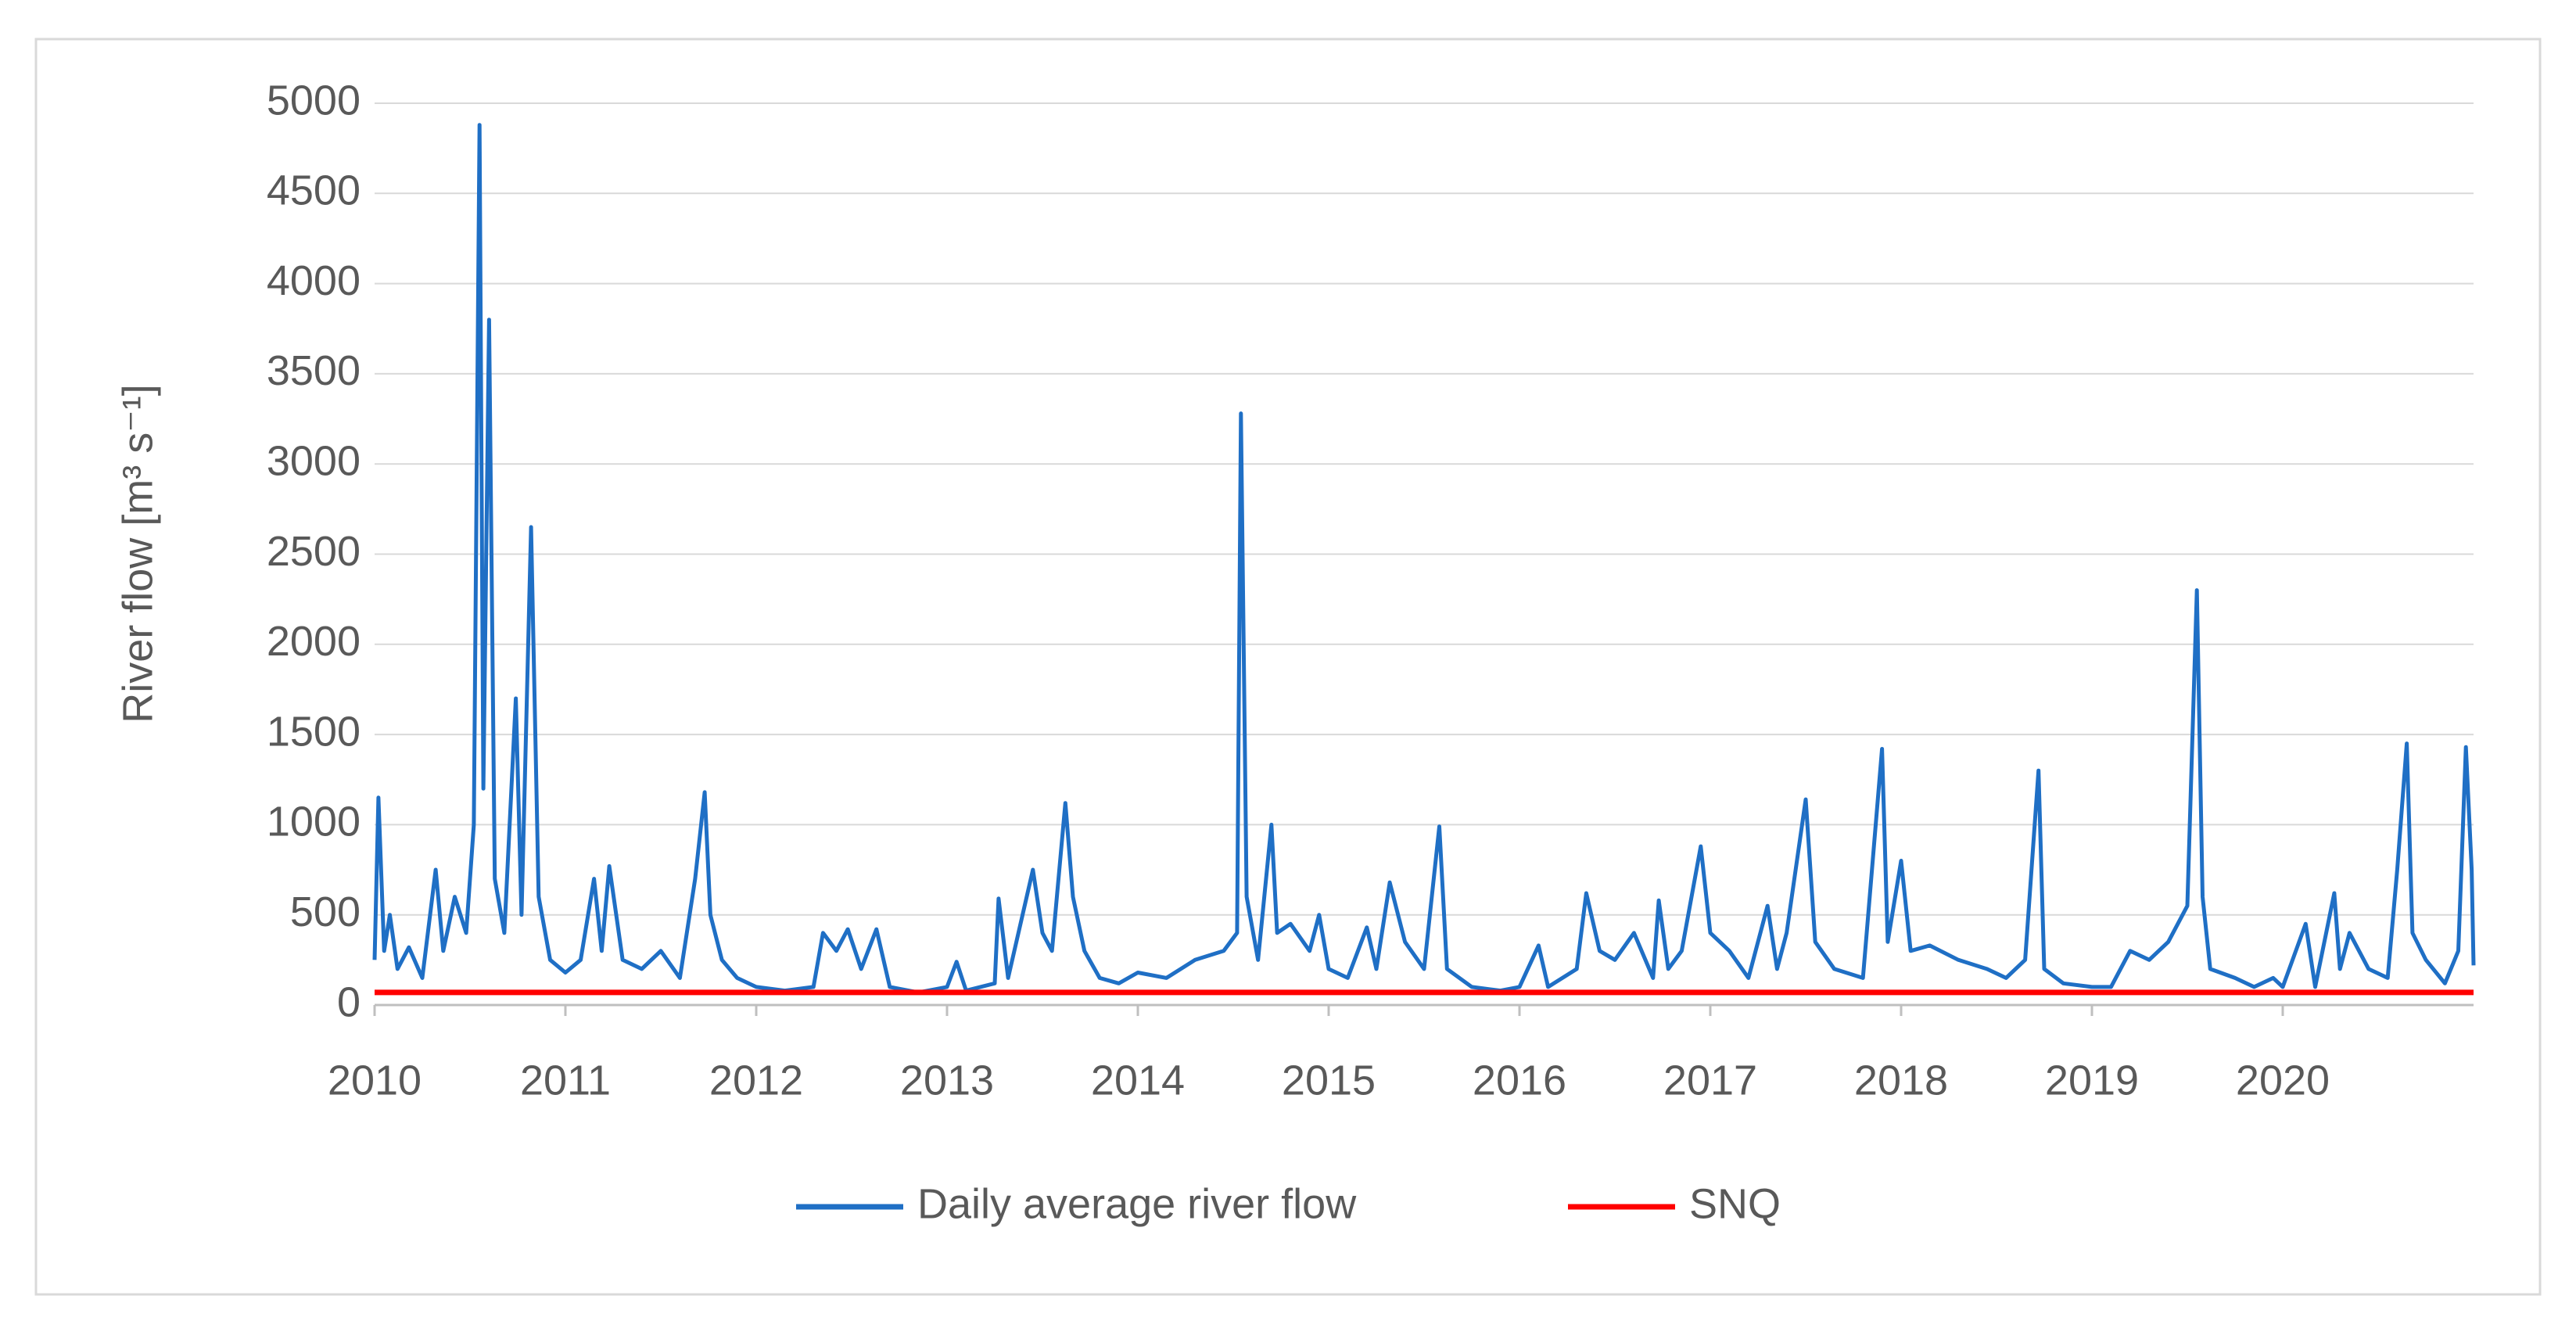 Image resolution: width=2576 pixels, height=1321 pixels. Describe the element at coordinates (1329, 1080) in the screenshot. I see `x-tick-label: 2015` at that location.